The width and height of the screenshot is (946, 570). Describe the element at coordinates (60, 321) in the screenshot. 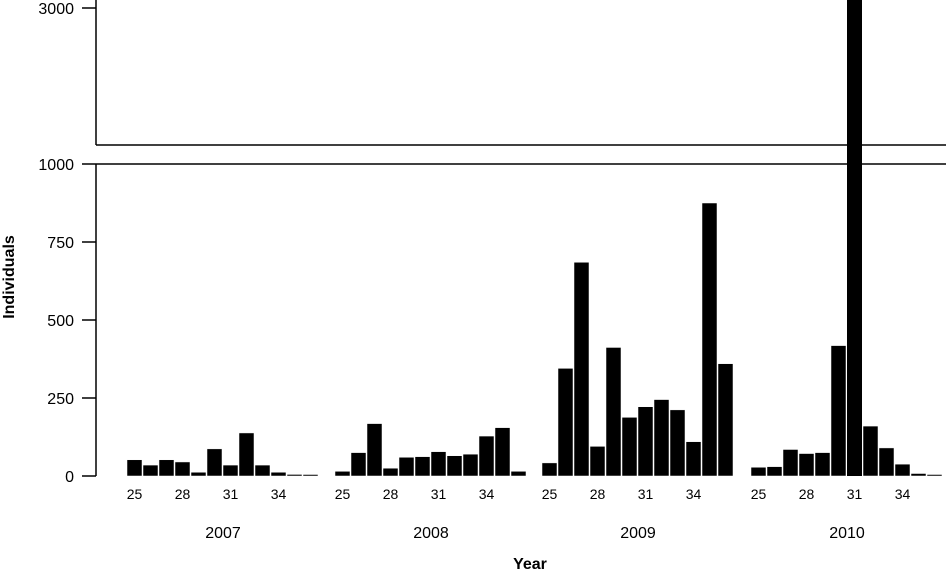

I see `y-tick-label: 500` at that location.